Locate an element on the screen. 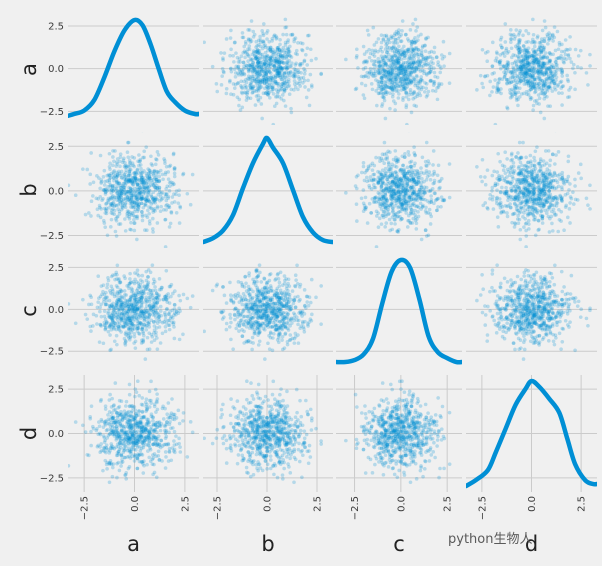 The height and width of the screenshot is (566, 602). ytick-label-b: −2.5 is located at coordinates (52, 236).